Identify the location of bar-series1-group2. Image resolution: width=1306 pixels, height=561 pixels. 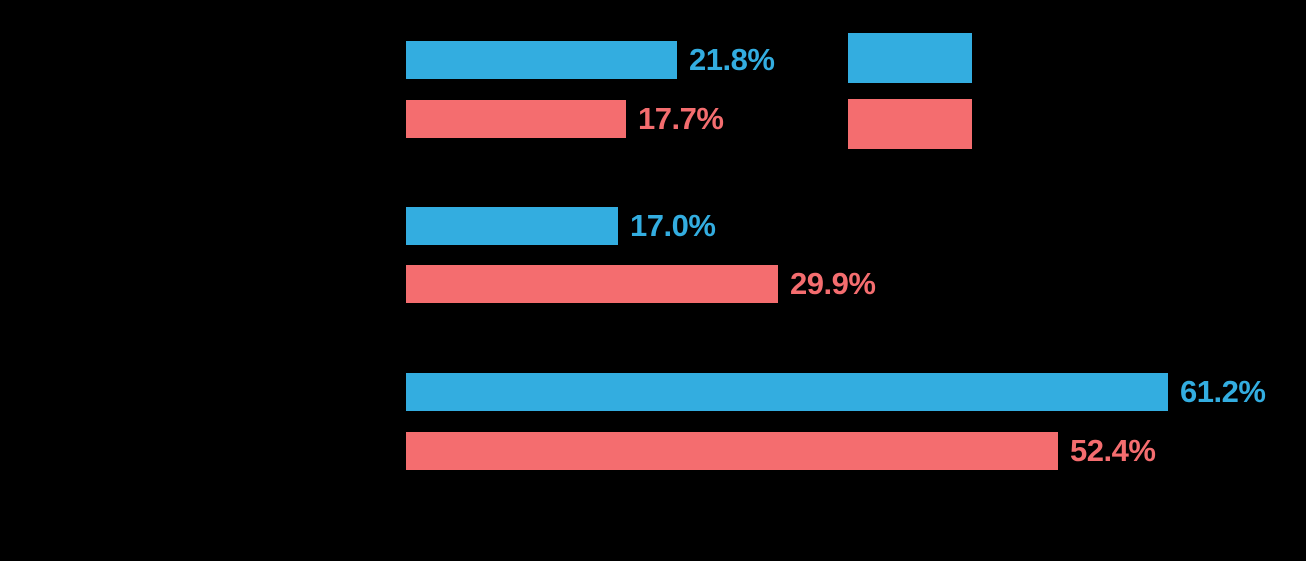
(512, 226).